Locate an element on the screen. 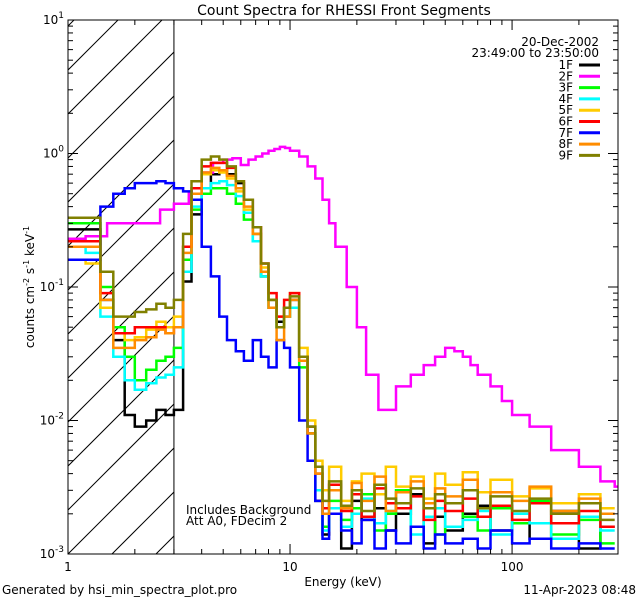  y-tick-label: 10⁻¹ is located at coordinates (52, 286).